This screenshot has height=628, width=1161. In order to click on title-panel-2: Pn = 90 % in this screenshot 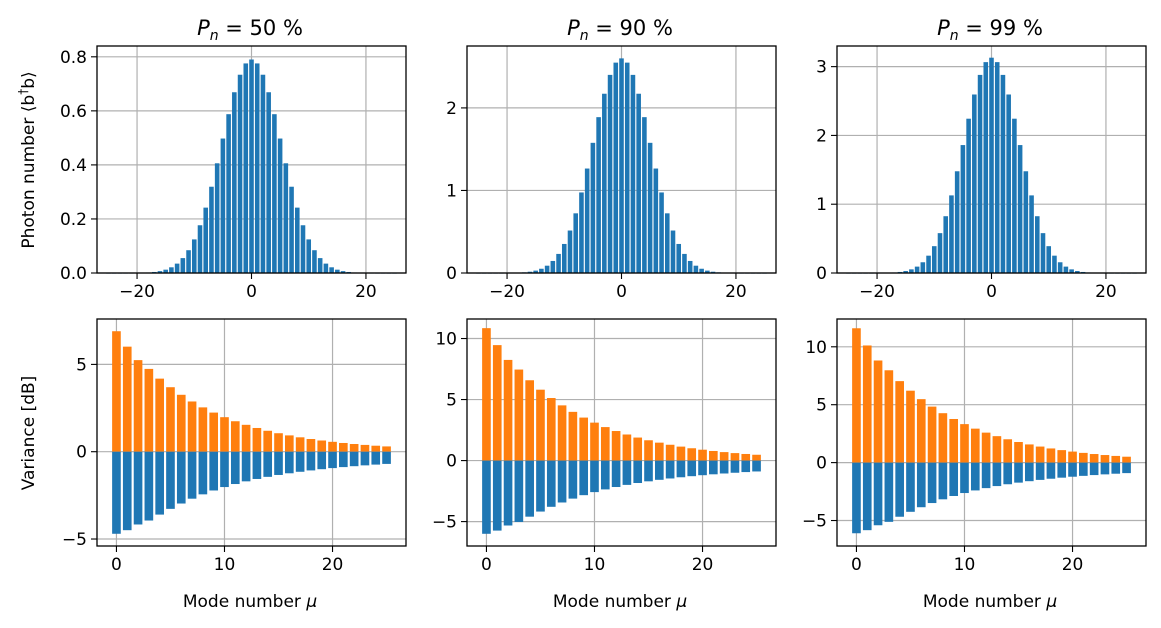, I will do `click(620, 30)`.